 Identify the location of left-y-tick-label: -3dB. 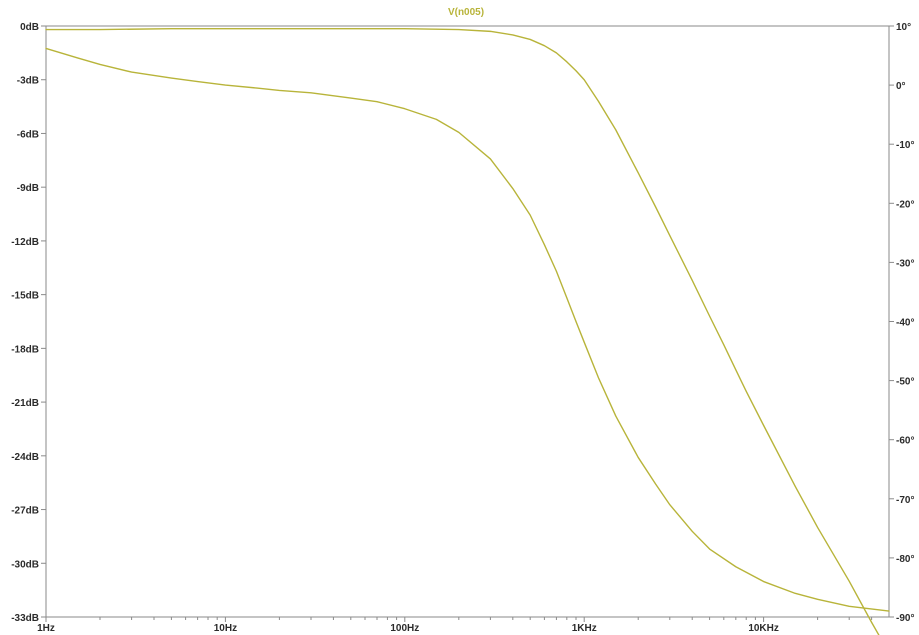
(28, 81).